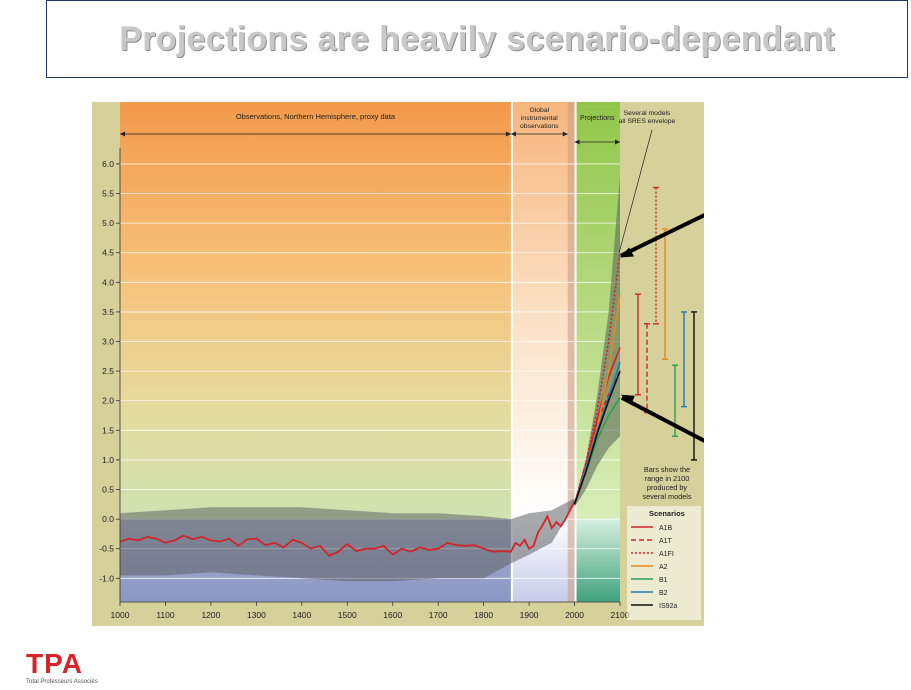 This screenshot has width=911, height=690. What do you see at coordinates (666, 554) in the screenshot?
I see `legend-label: A1FI` at bounding box center [666, 554].